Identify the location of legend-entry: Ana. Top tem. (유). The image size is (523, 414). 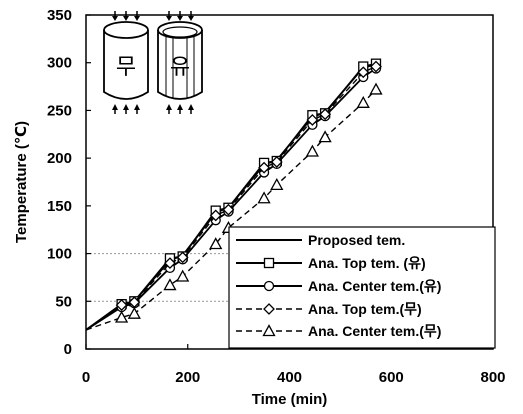
(331, 263).